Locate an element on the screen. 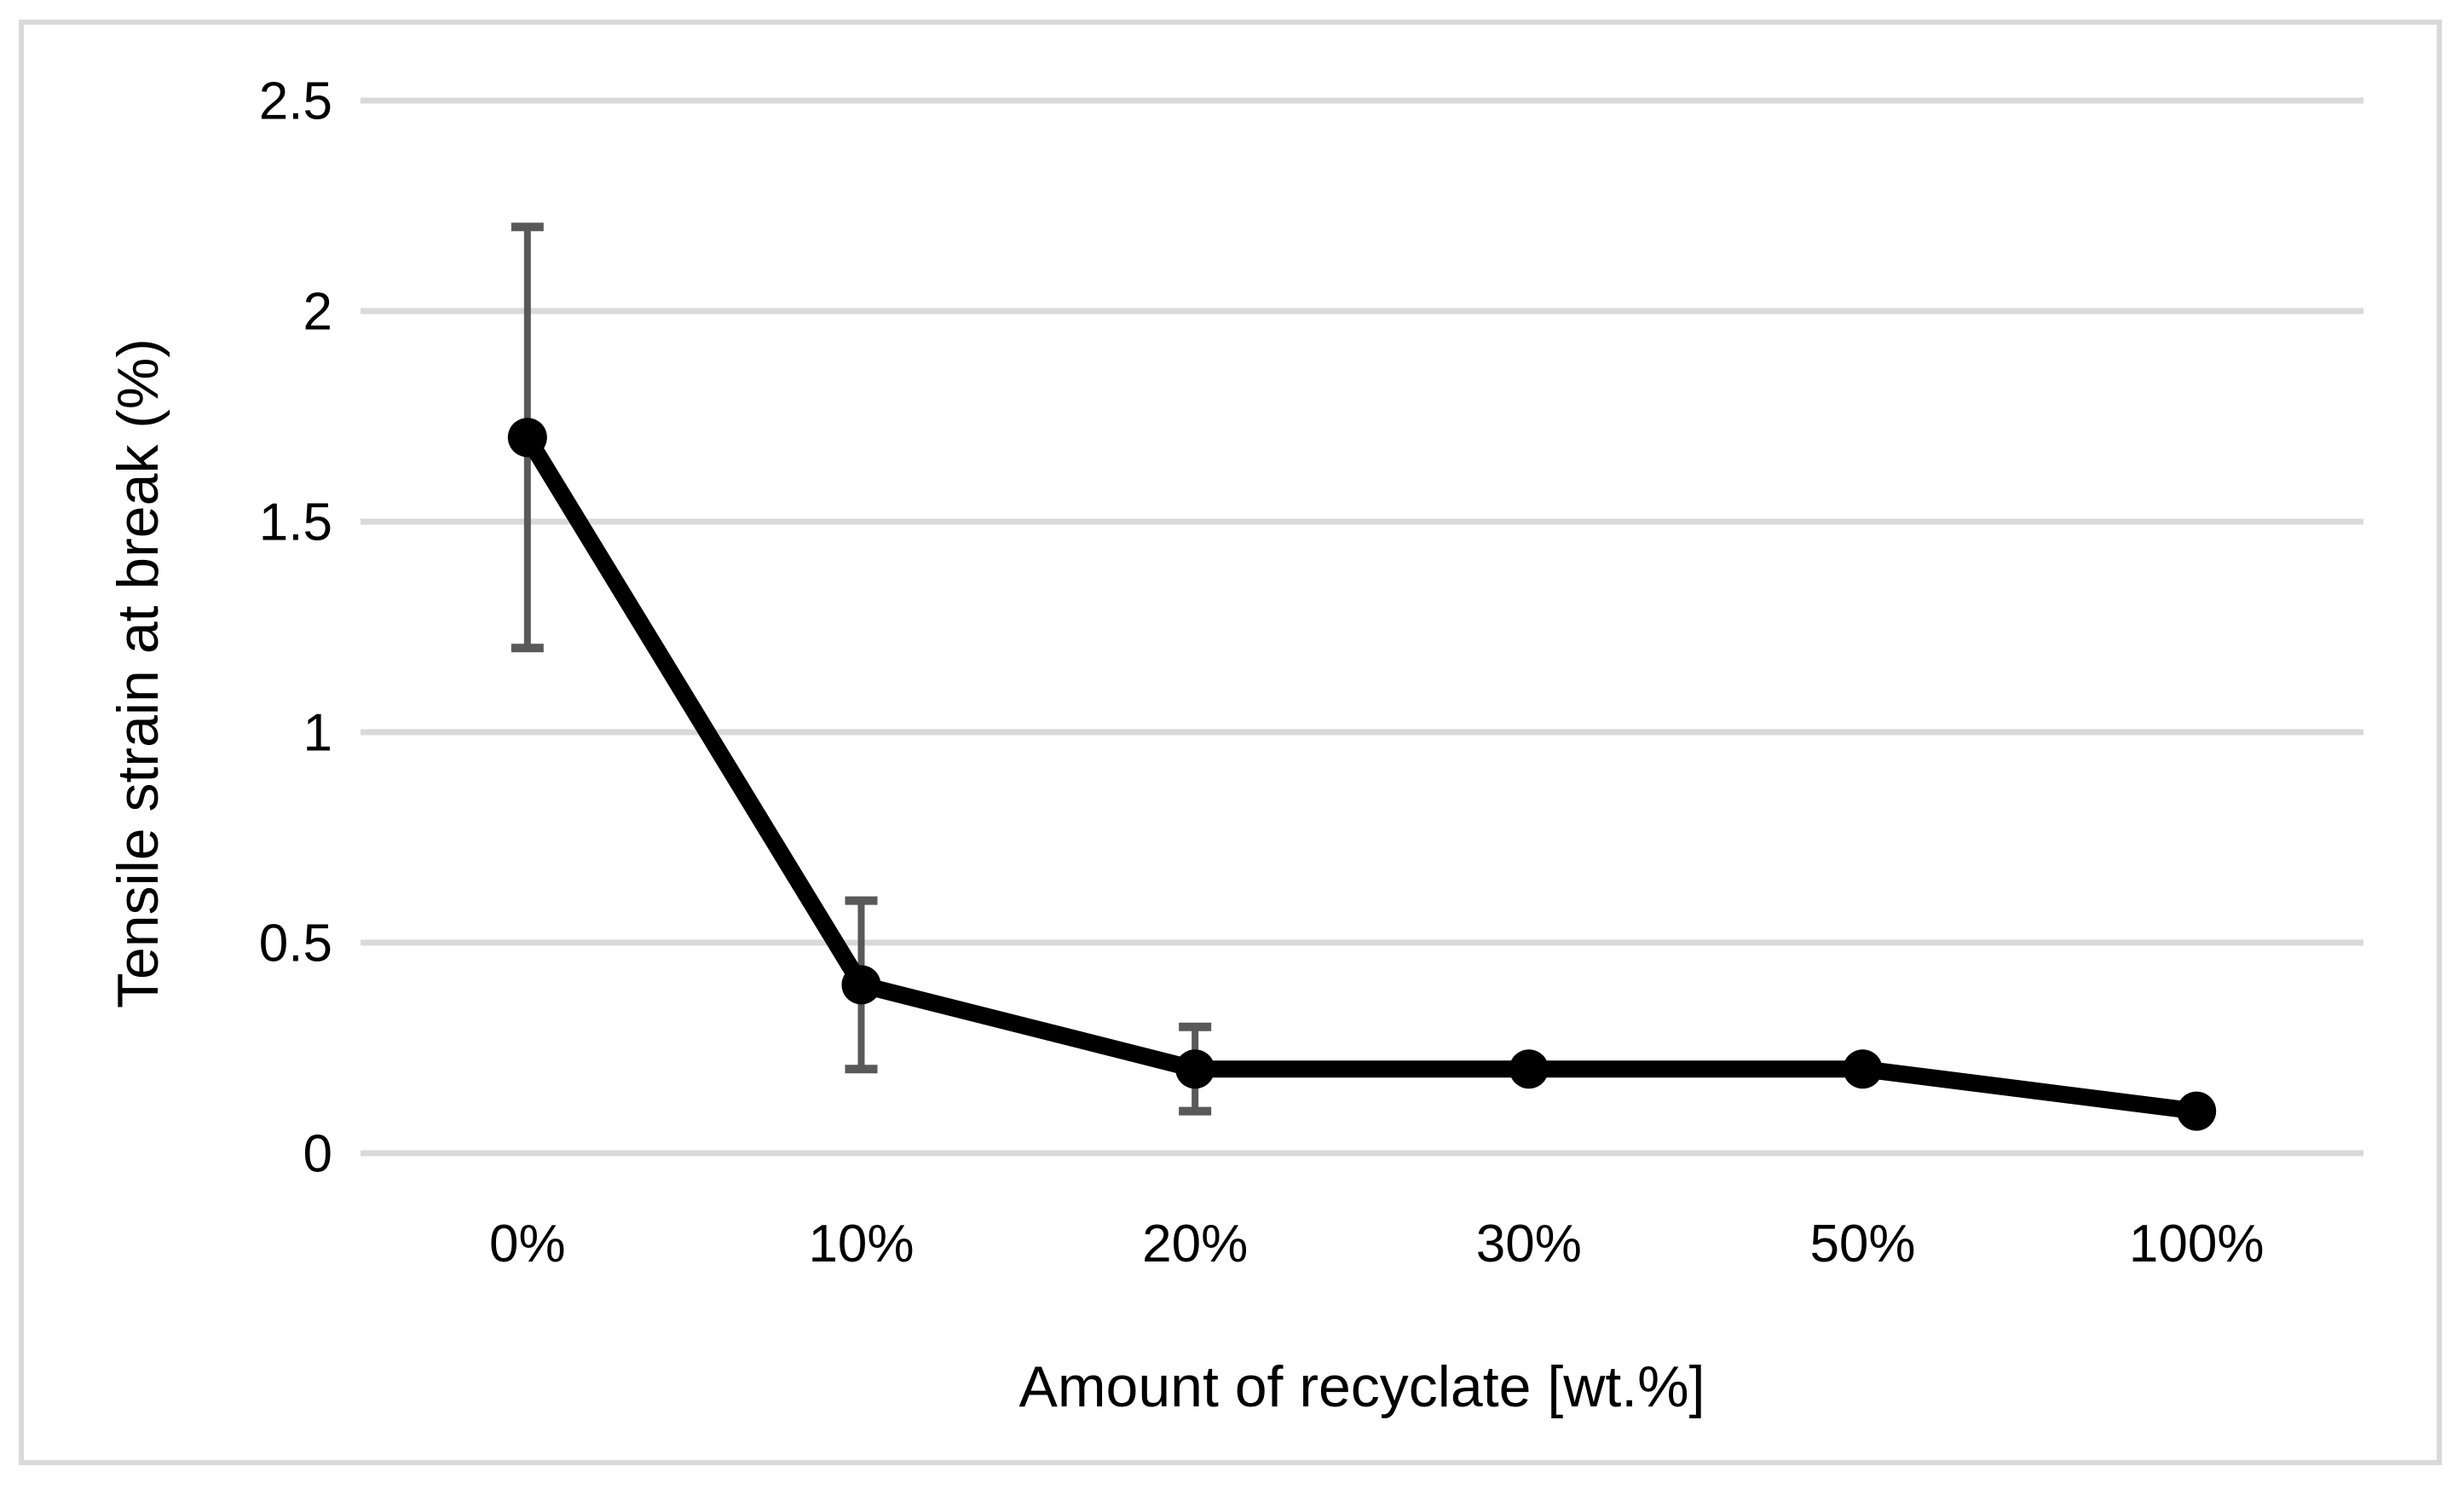  y-tick-label: 1 is located at coordinates (317, 734).